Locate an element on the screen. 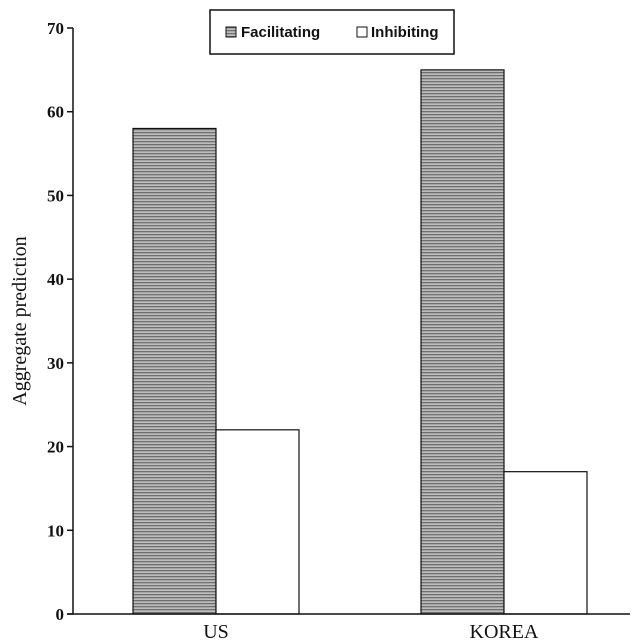 Image resolution: width=642 pixels, height=644 pixels. legend-frame is located at coordinates (332, 32).